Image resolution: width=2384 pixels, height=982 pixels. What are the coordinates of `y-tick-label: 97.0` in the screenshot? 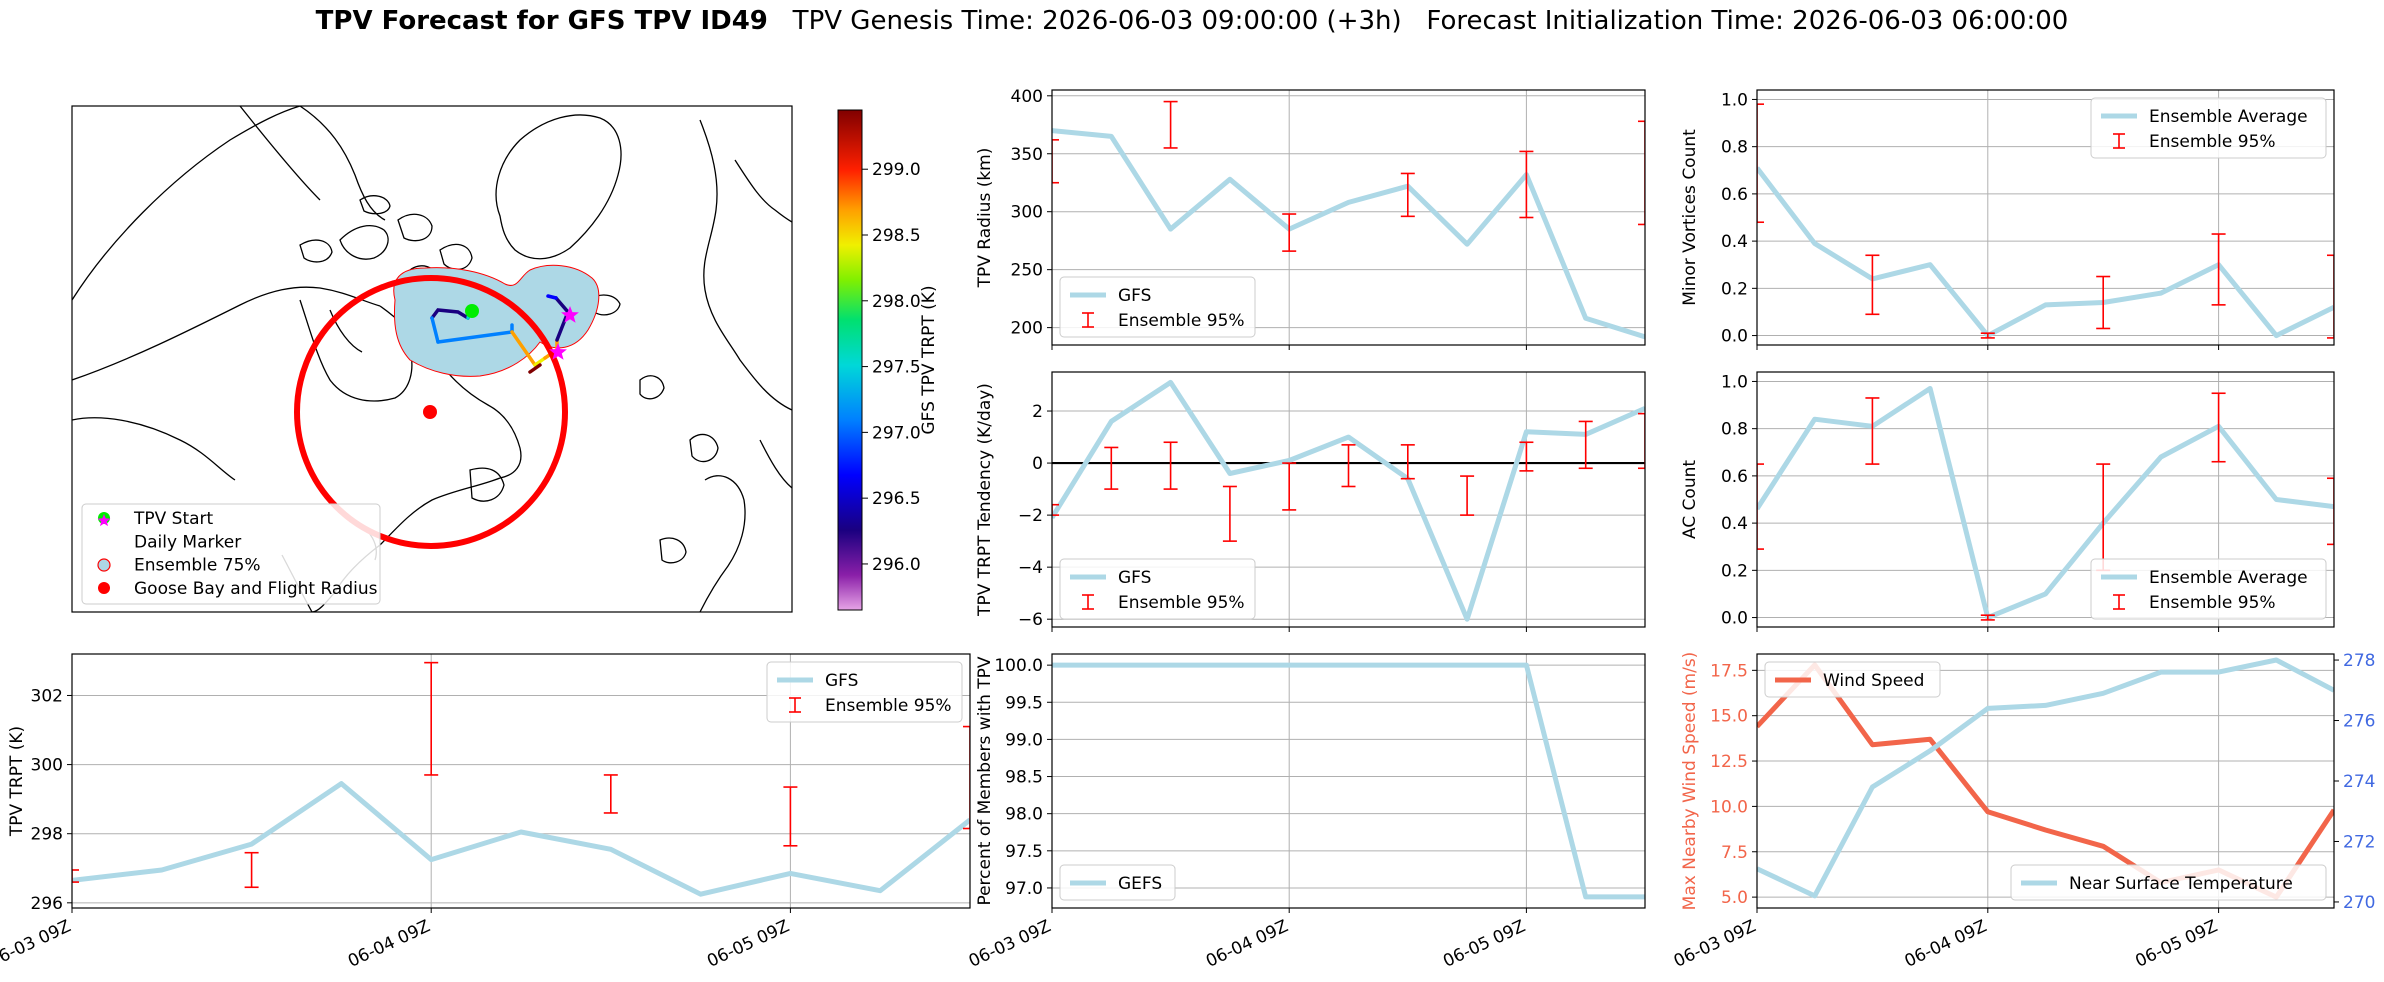 It's located at (1024, 889).